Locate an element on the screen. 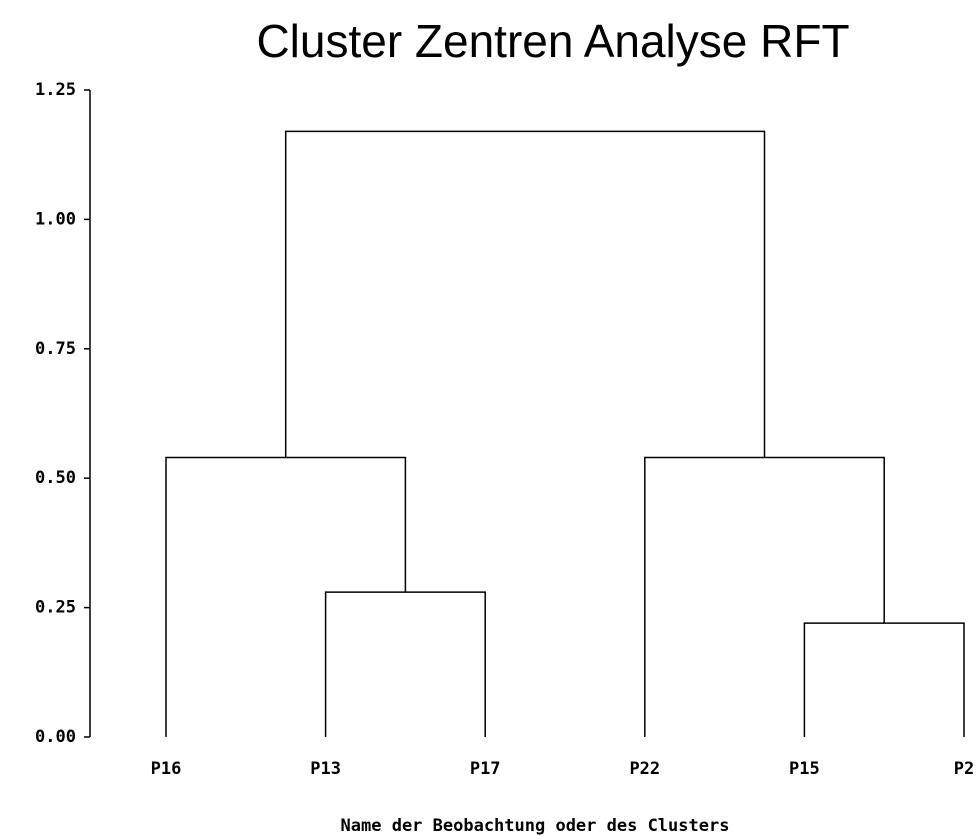 This screenshot has width=977, height=836. y-tick-label: 1.00 is located at coordinates (55, 219).